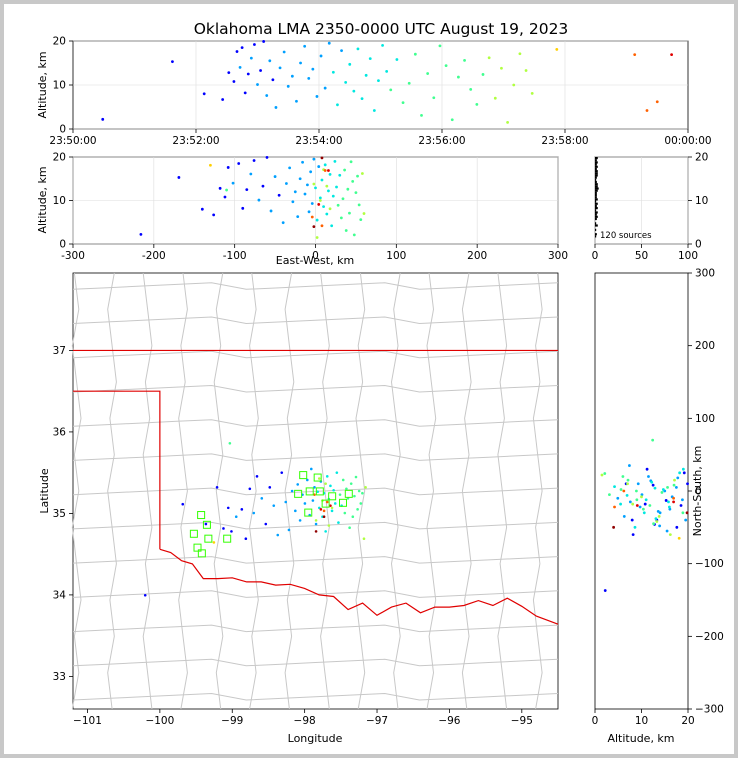 This screenshot has width=738, height=758. Describe the element at coordinates (377, 721) in the screenshot. I see `plan-view-xtick-label: −97` at that location.